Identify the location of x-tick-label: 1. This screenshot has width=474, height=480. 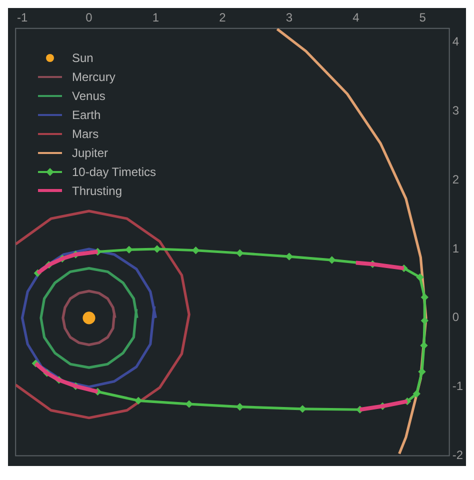
(156, 17).